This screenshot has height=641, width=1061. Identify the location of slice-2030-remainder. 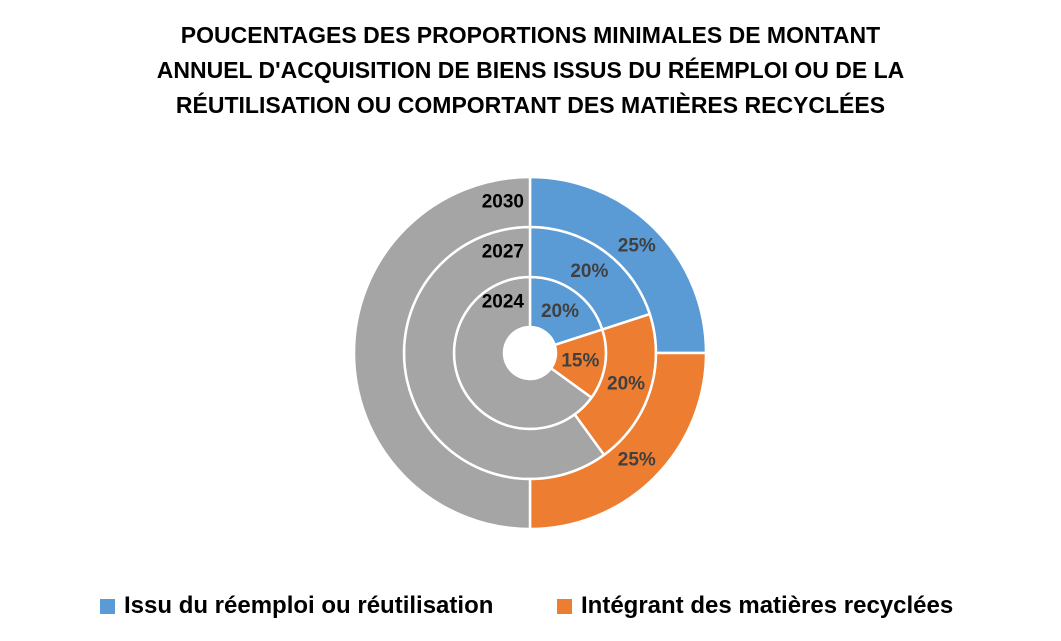
(442, 353).